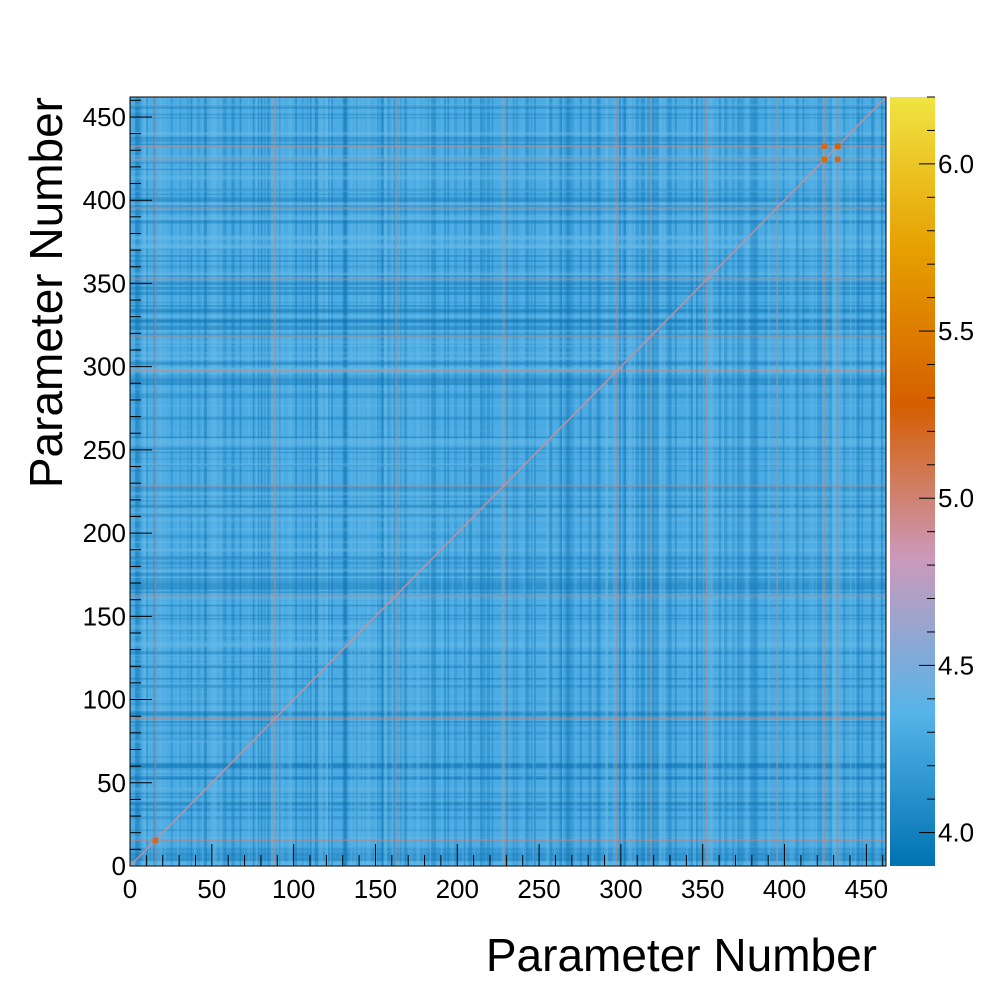  I want to click on highlight-column, so click(707, 481).